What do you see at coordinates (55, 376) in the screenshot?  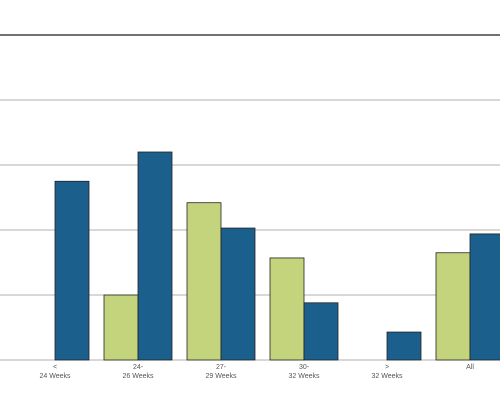 I see `x-tick-label: 24 Weeks` at bounding box center [55, 376].